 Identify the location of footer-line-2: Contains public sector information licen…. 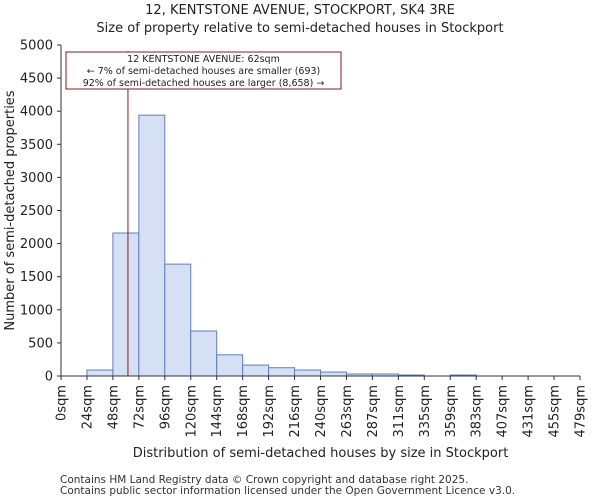
(288, 491).